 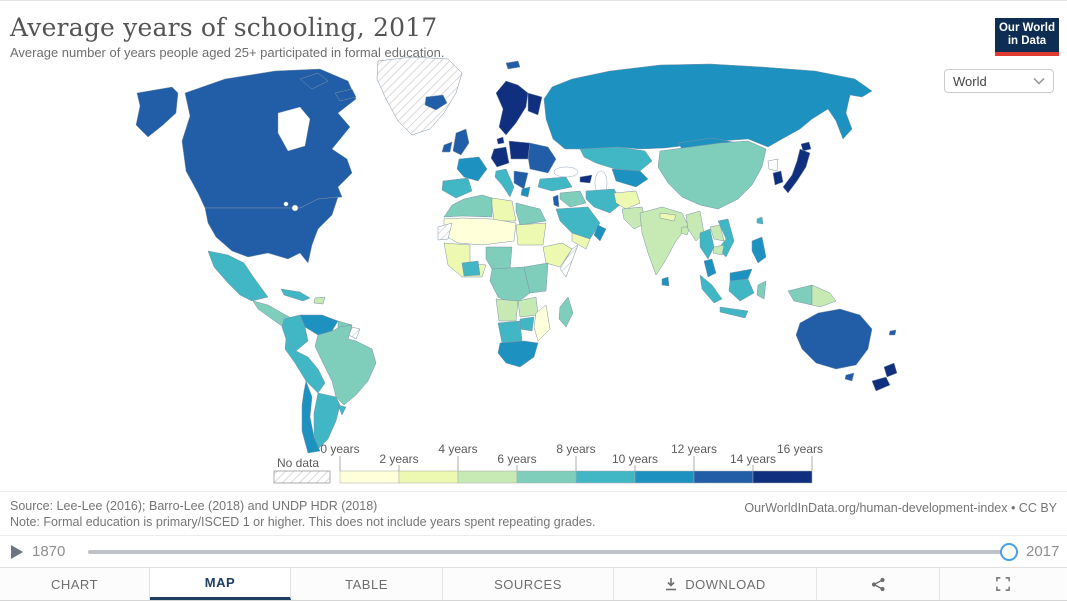 What do you see at coordinates (600, 233) in the screenshot?
I see `country-oman` at bounding box center [600, 233].